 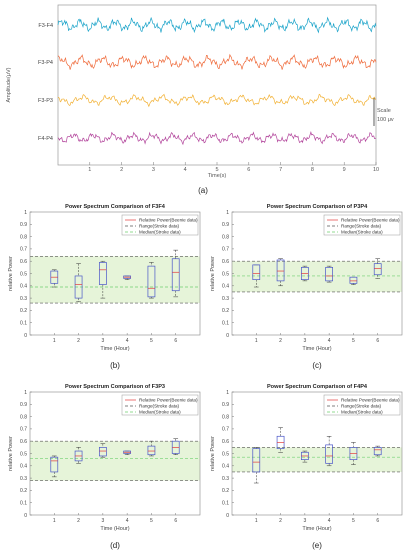 What do you see at coordinates (317, 545) in the screenshot?
I see `panel-label: (e)` at bounding box center [317, 545].